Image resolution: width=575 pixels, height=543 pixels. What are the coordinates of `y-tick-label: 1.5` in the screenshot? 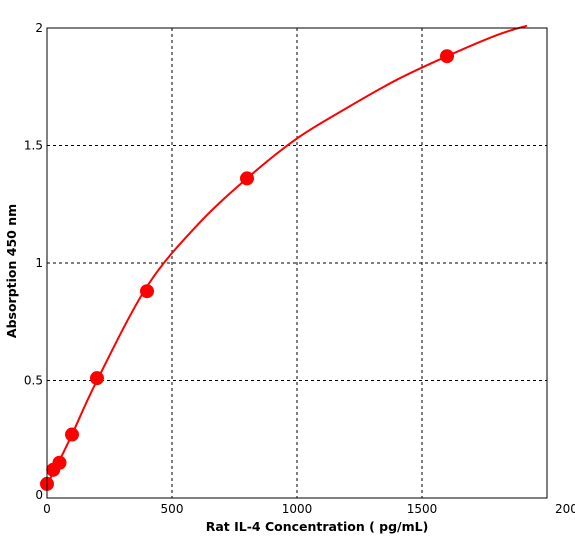 It's located at (33, 146).